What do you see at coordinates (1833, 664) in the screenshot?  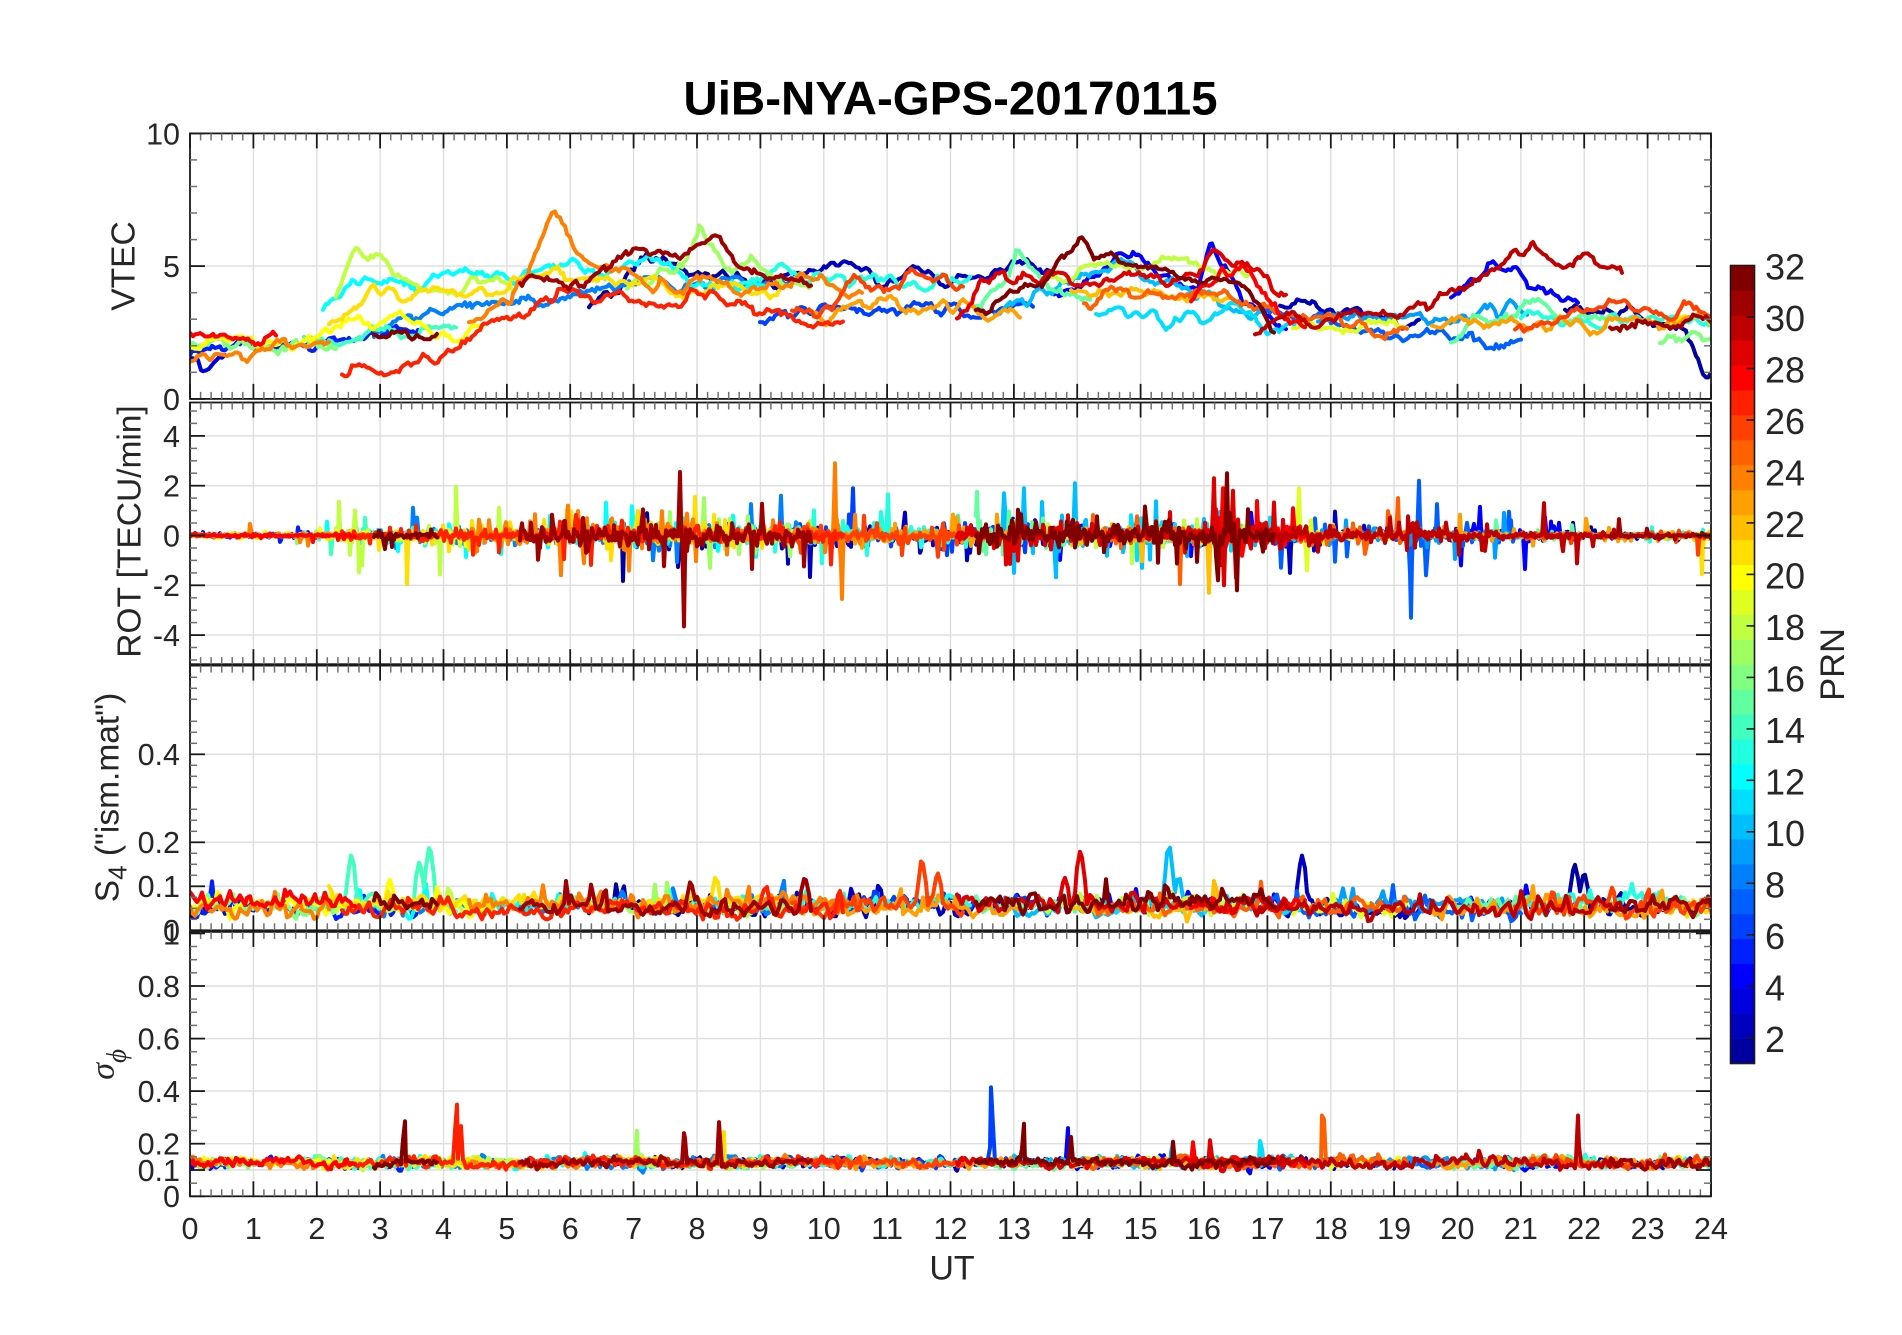 I see `svg-text: PRN` at bounding box center [1833, 664].